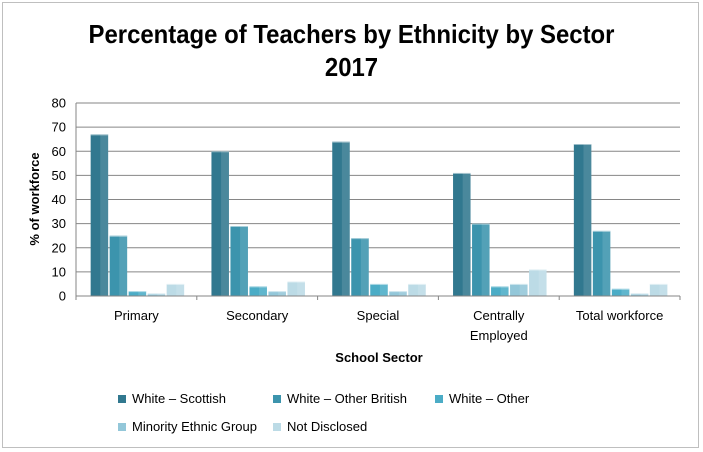 This screenshot has height=452, width=703. Describe the element at coordinates (378, 315) in the screenshot. I see `x-tick-label: Special` at that location.